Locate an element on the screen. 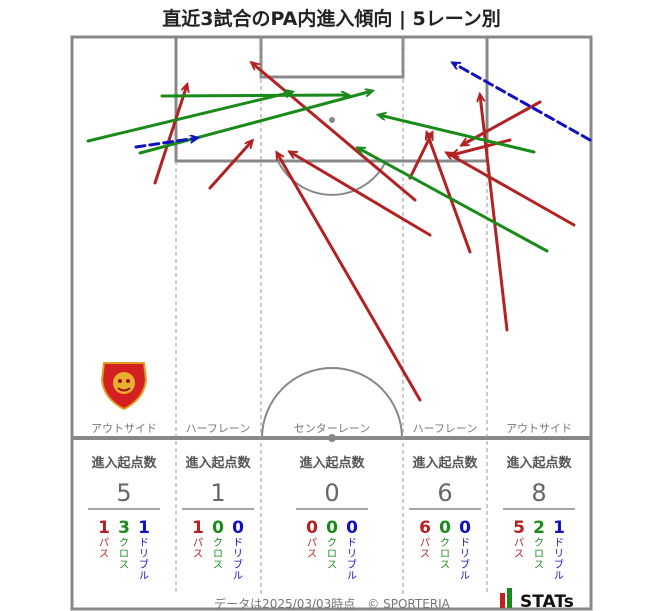 This screenshot has width=663, height=611. pass-count: 6 is located at coordinates (425, 528).